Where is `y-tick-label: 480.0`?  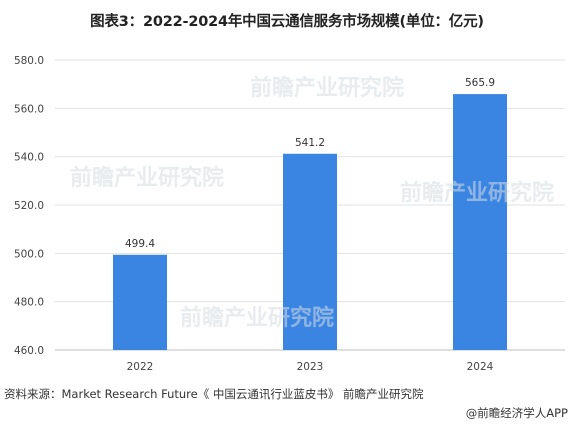
y-tick-label: 480.0 is located at coordinates (29, 303).